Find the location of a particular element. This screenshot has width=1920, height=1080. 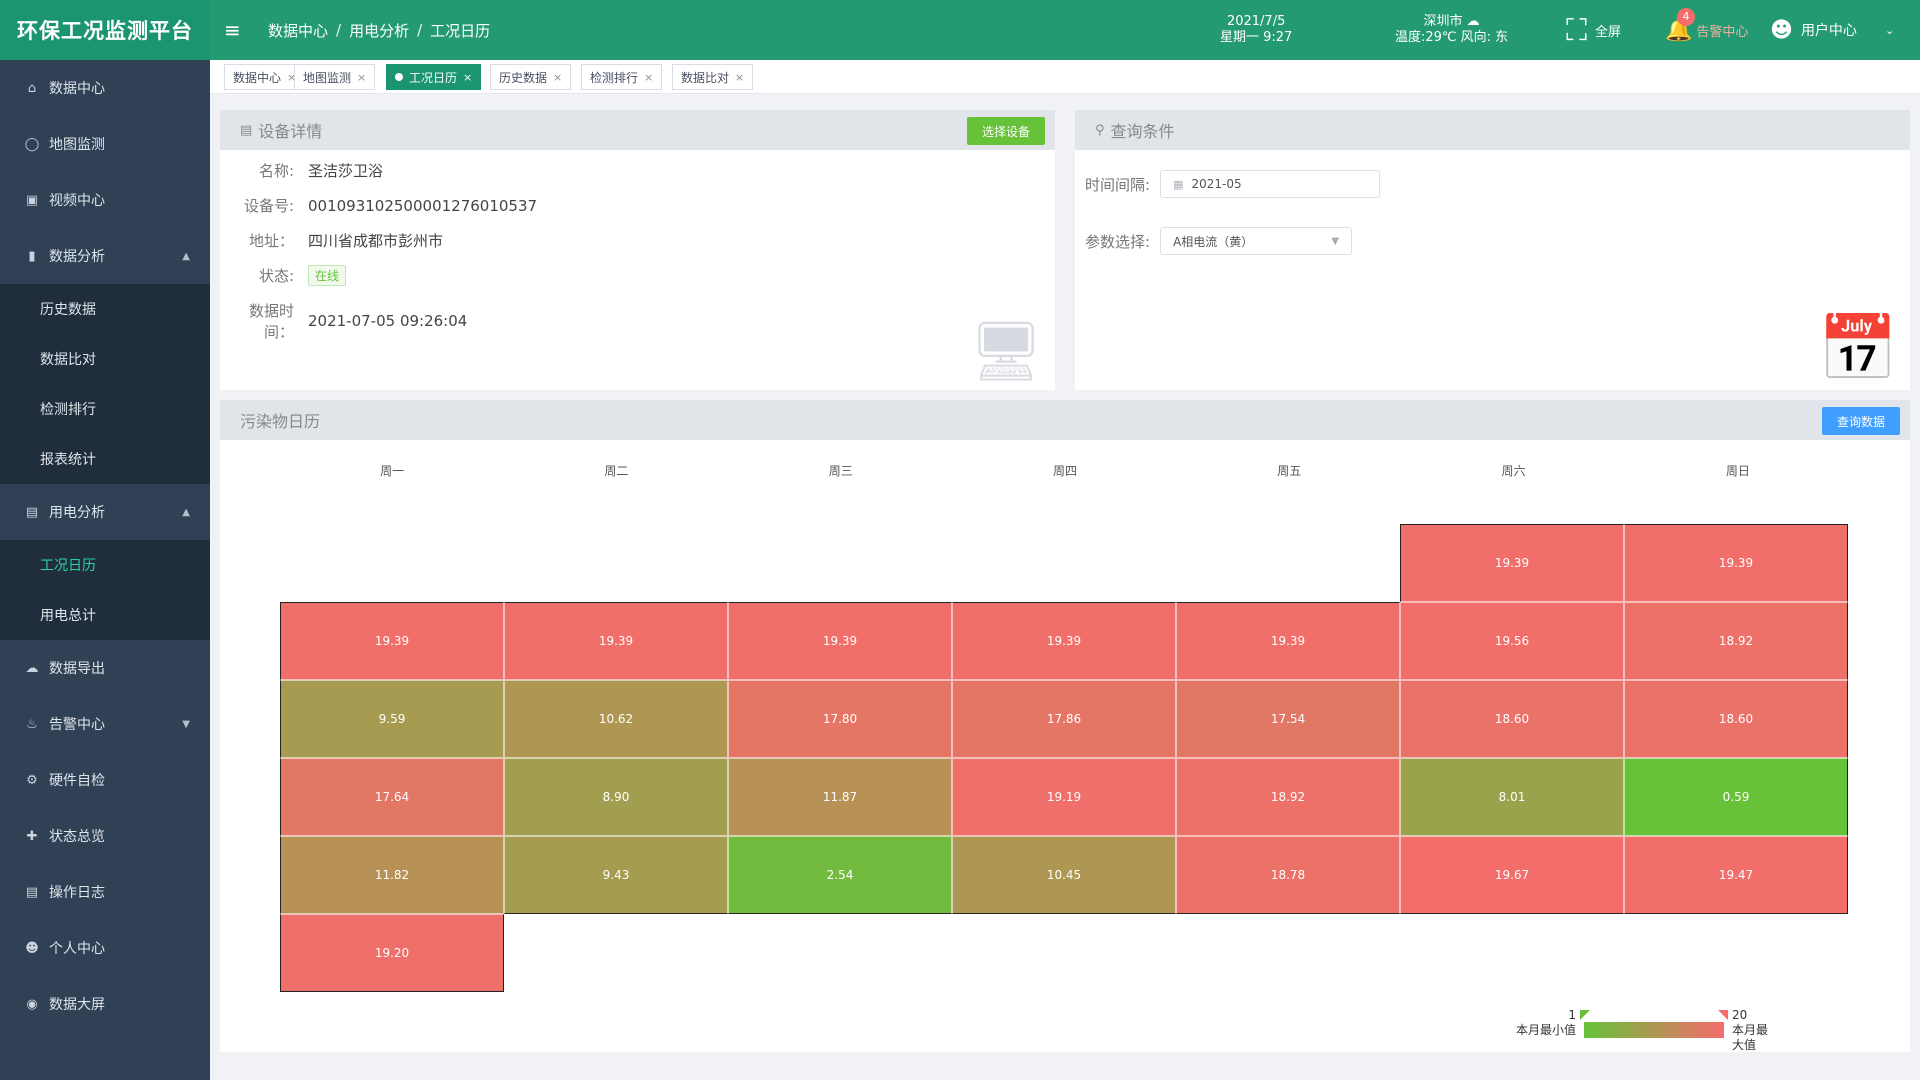

alarm-count-badge: 4 is located at coordinates (1686, 16).